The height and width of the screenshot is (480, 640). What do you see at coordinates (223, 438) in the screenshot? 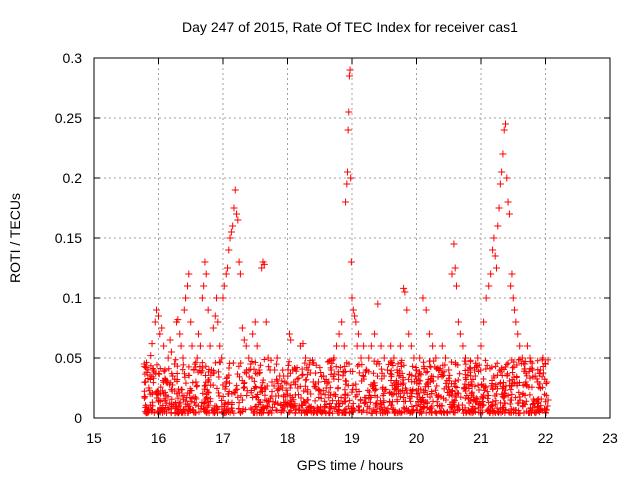
I see `x-tick-label: 17` at bounding box center [223, 438].